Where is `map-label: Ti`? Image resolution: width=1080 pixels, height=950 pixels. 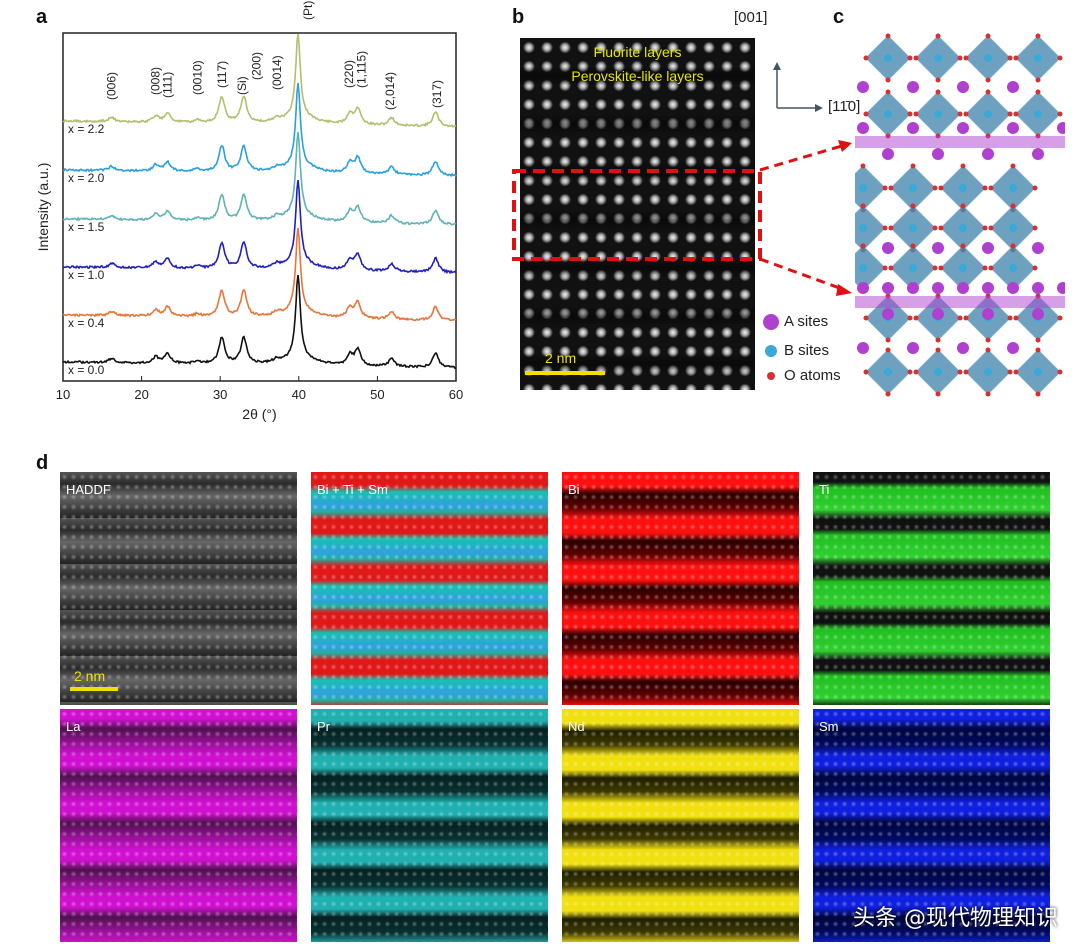 map-label: Ti is located at coordinates (824, 489).